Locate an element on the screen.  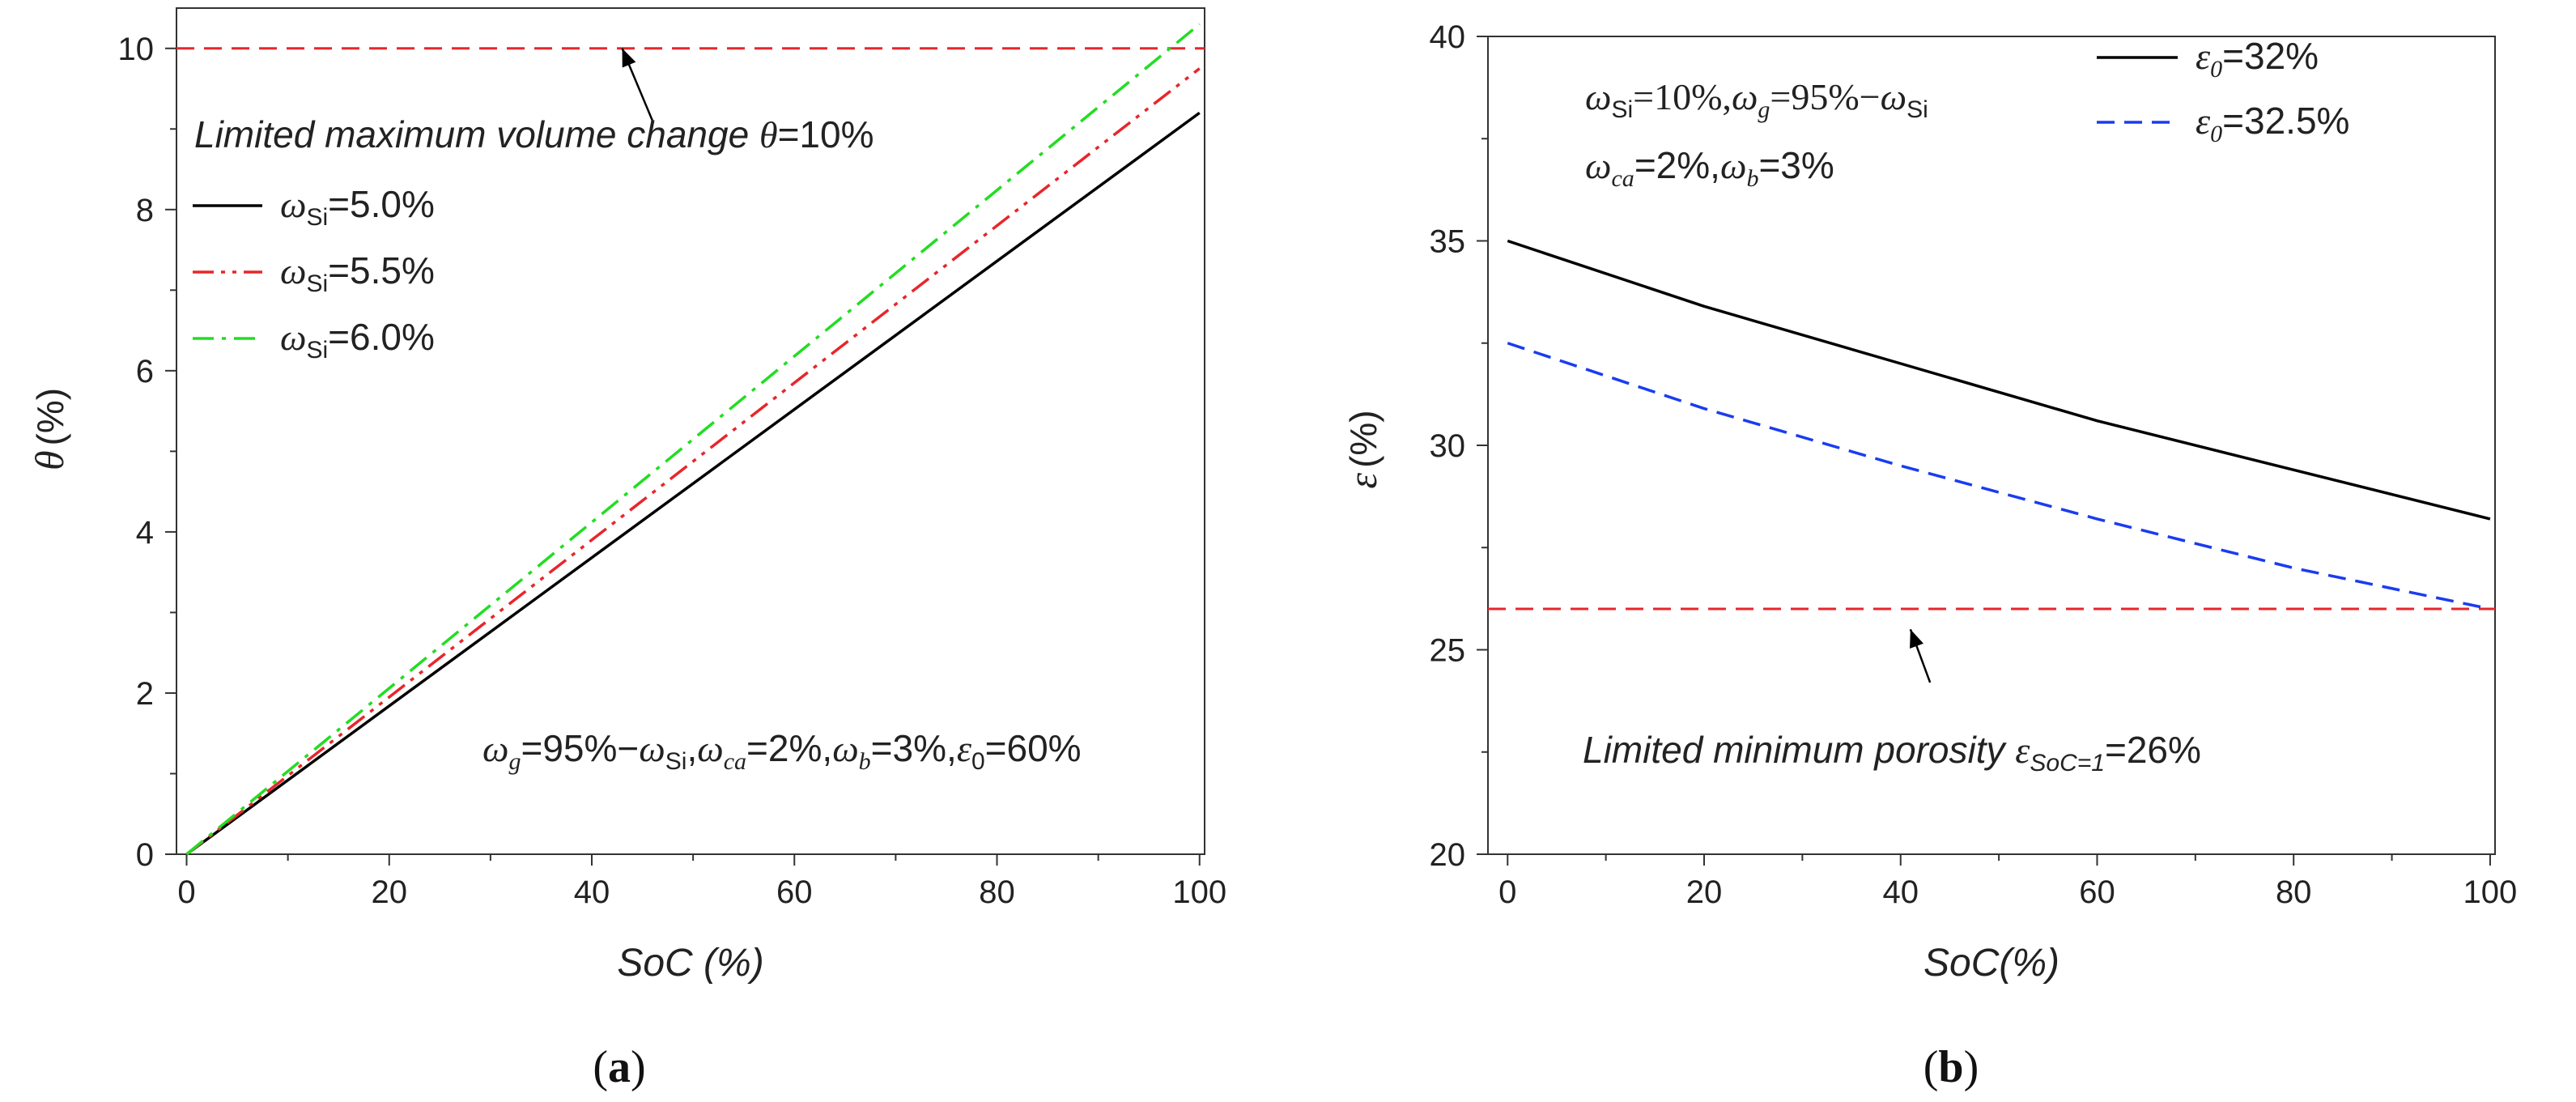
y-tick-label: 25 is located at coordinates (1448, 651).